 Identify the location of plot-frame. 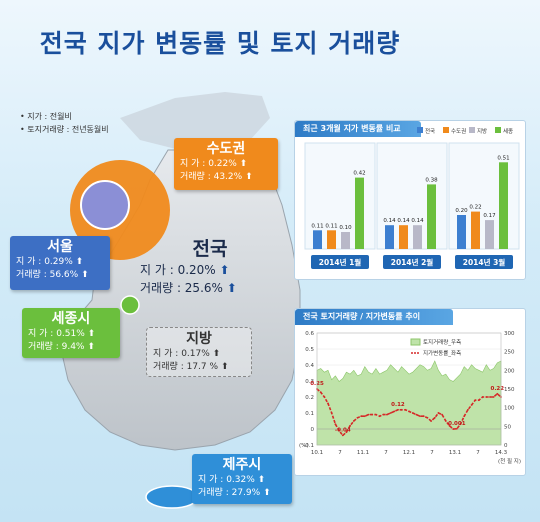
(409, 389).